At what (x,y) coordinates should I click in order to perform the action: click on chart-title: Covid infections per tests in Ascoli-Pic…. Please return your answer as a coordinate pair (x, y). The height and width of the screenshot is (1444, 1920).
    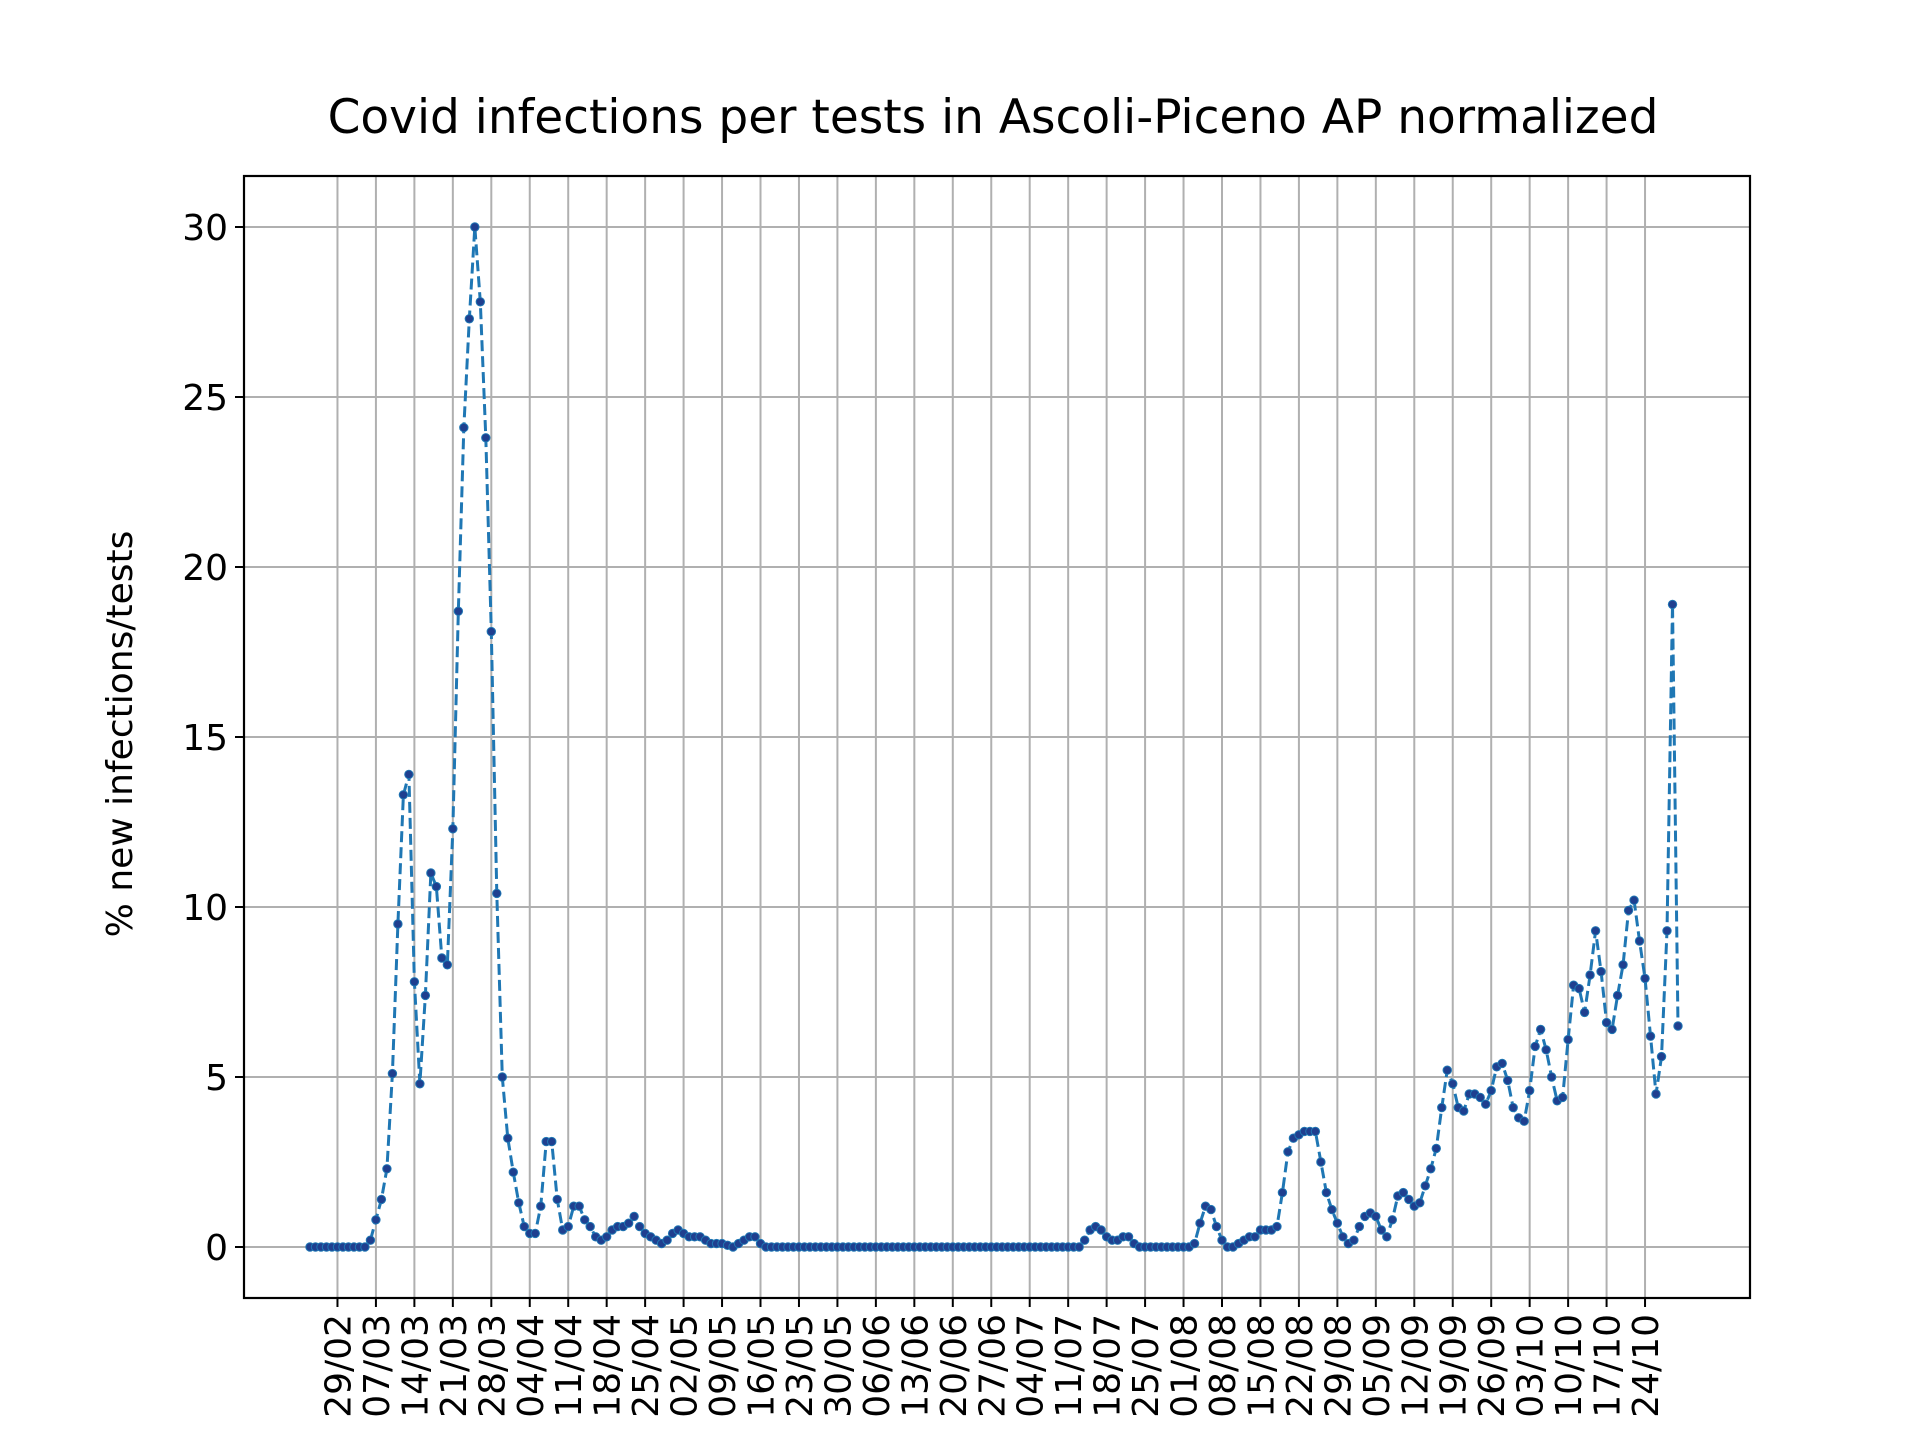
    Looking at the image, I should click on (993, 117).